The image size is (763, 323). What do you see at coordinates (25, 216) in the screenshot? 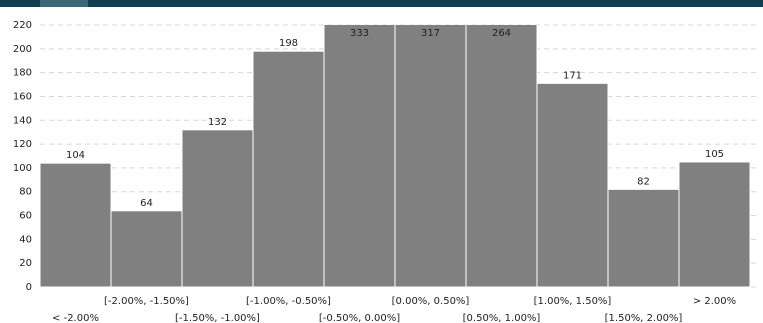
I see `y-tick-label: 60` at bounding box center [25, 216].